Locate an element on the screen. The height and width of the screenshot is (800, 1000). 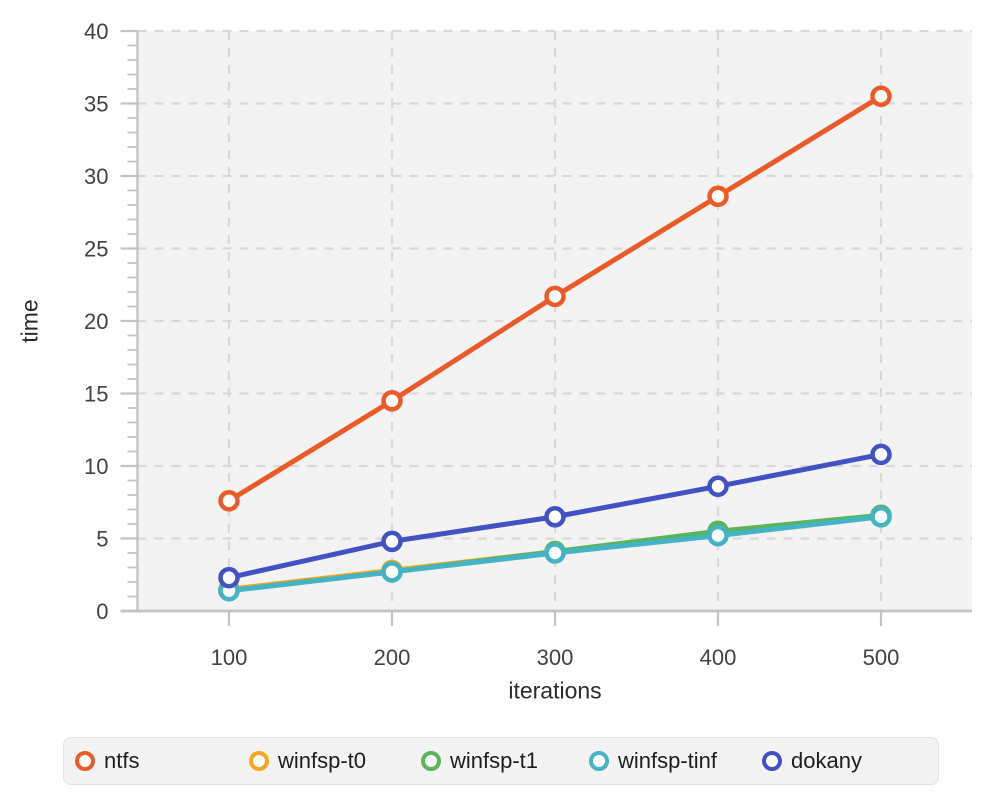
legend-label: winfsp-t1 is located at coordinates (494, 760).